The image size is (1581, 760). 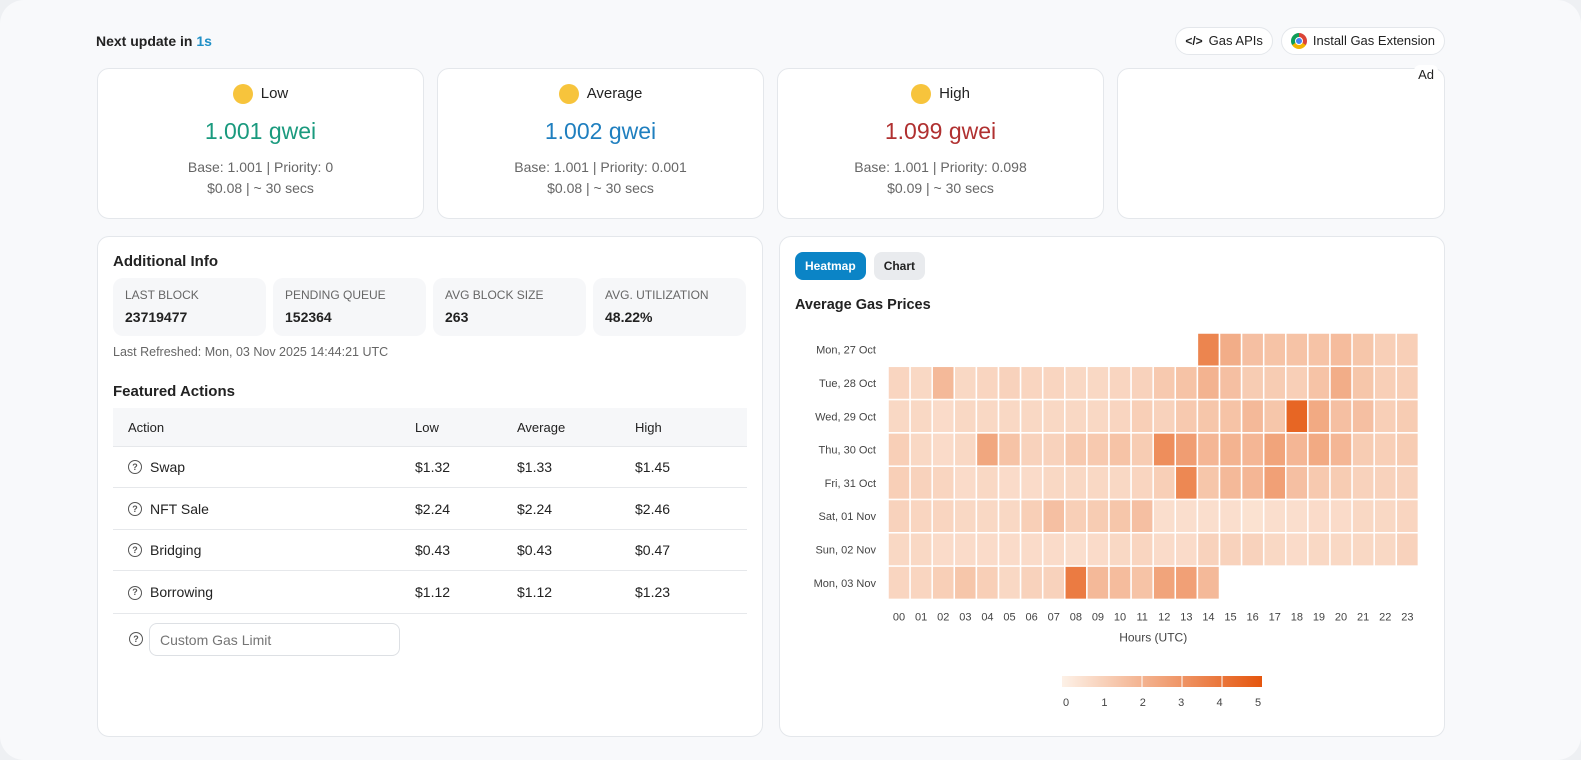 I want to click on x-tick-label: 05, so click(x=1009, y=617).